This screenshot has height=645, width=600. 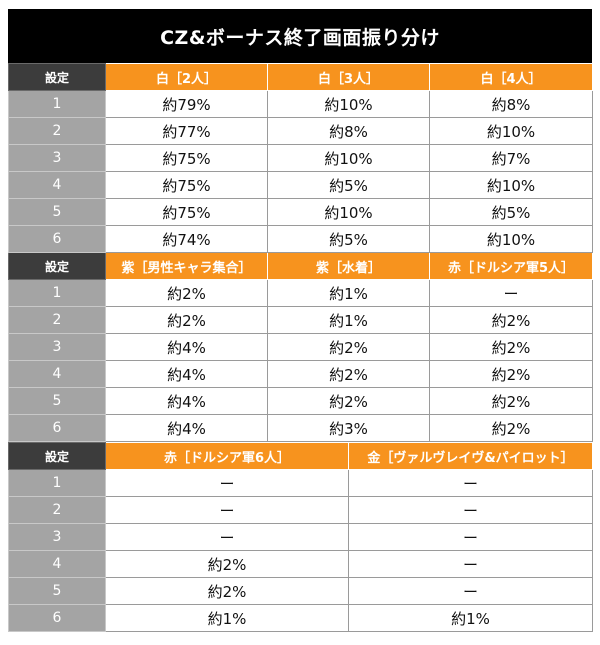 I want to click on table-row: 4 約2% ー, so click(x=300, y=564).